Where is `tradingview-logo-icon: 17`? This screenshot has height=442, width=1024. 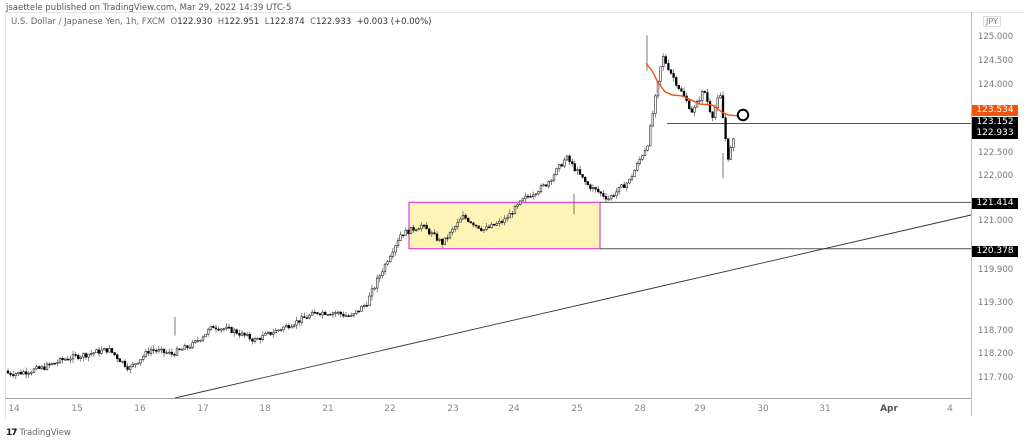 tradingview-logo-icon: 17 is located at coordinates (11, 433).